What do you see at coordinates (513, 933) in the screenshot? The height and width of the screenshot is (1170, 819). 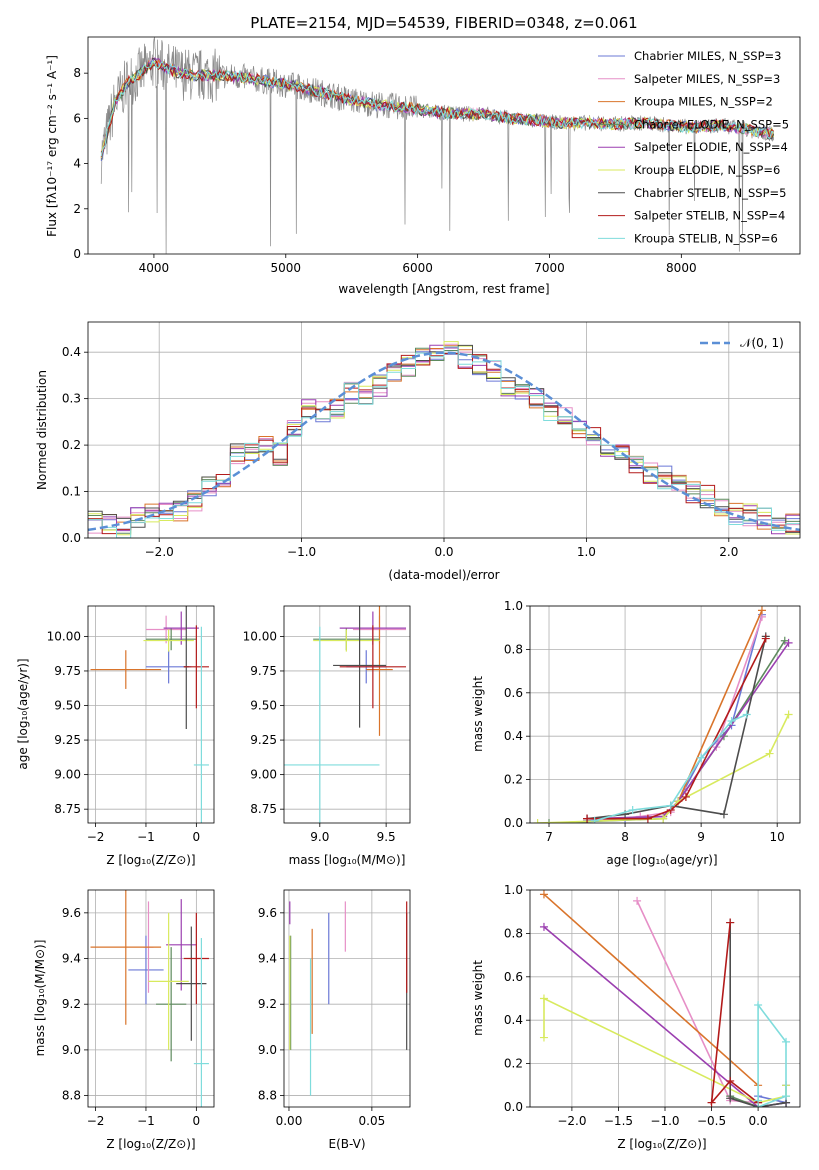 I see `y-tick-label: 0.8` at bounding box center [513, 933].